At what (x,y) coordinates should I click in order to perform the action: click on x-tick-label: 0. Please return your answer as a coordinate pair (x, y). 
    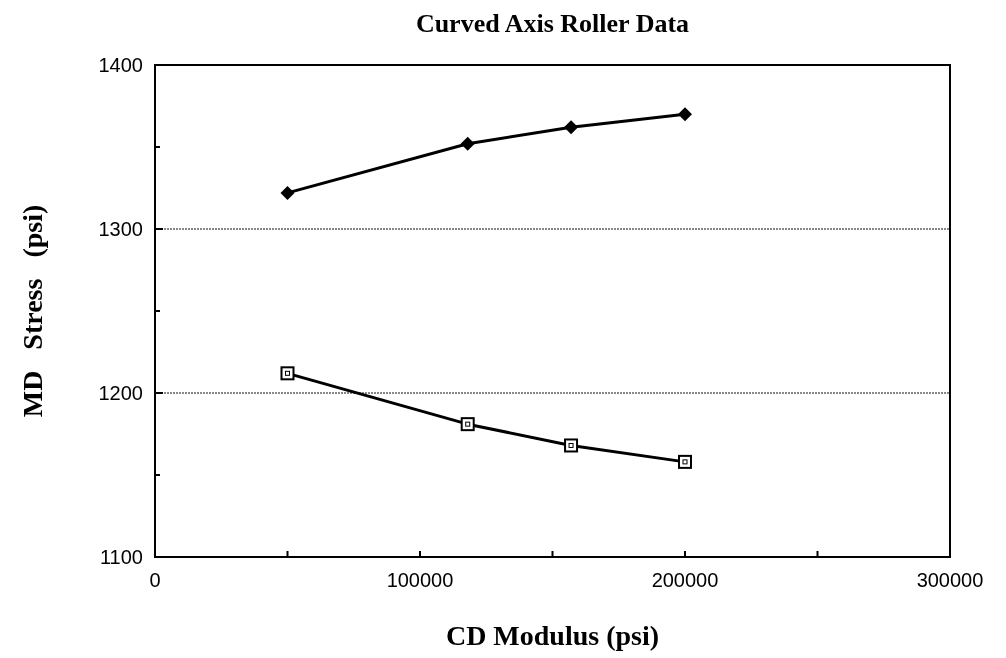
    Looking at the image, I should click on (155, 580).